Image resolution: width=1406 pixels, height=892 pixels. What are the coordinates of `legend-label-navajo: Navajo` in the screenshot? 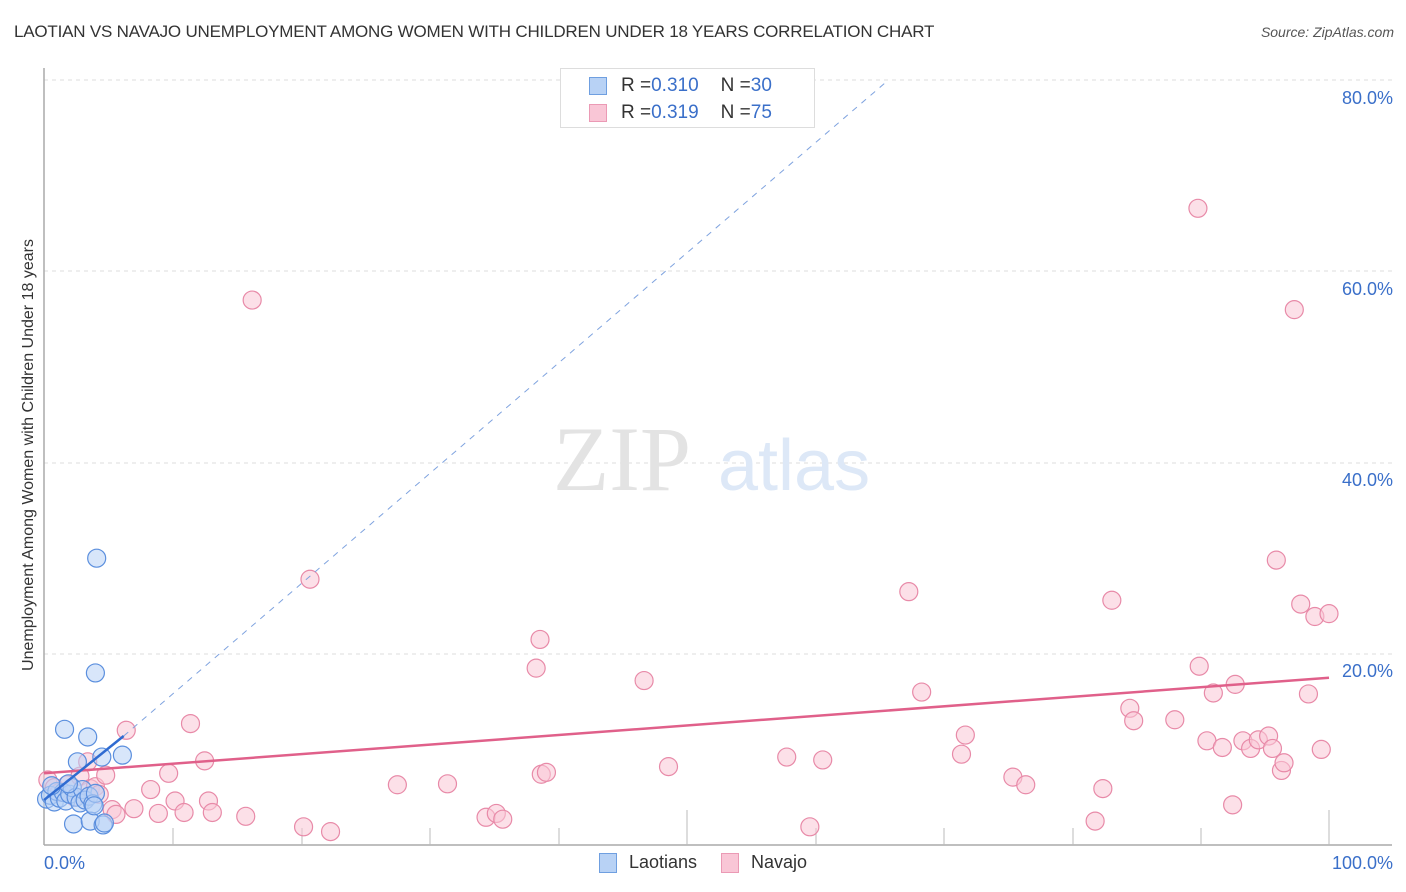 It's located at (779, 862).